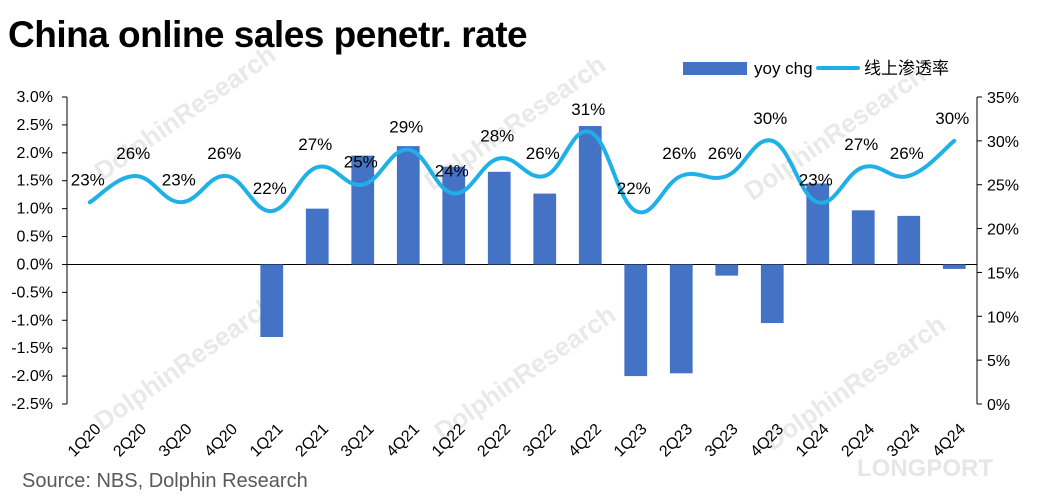 This screenshot has width=1043, height=497. I want to click on data-label-3Q23: 26%, so click(725, 153).